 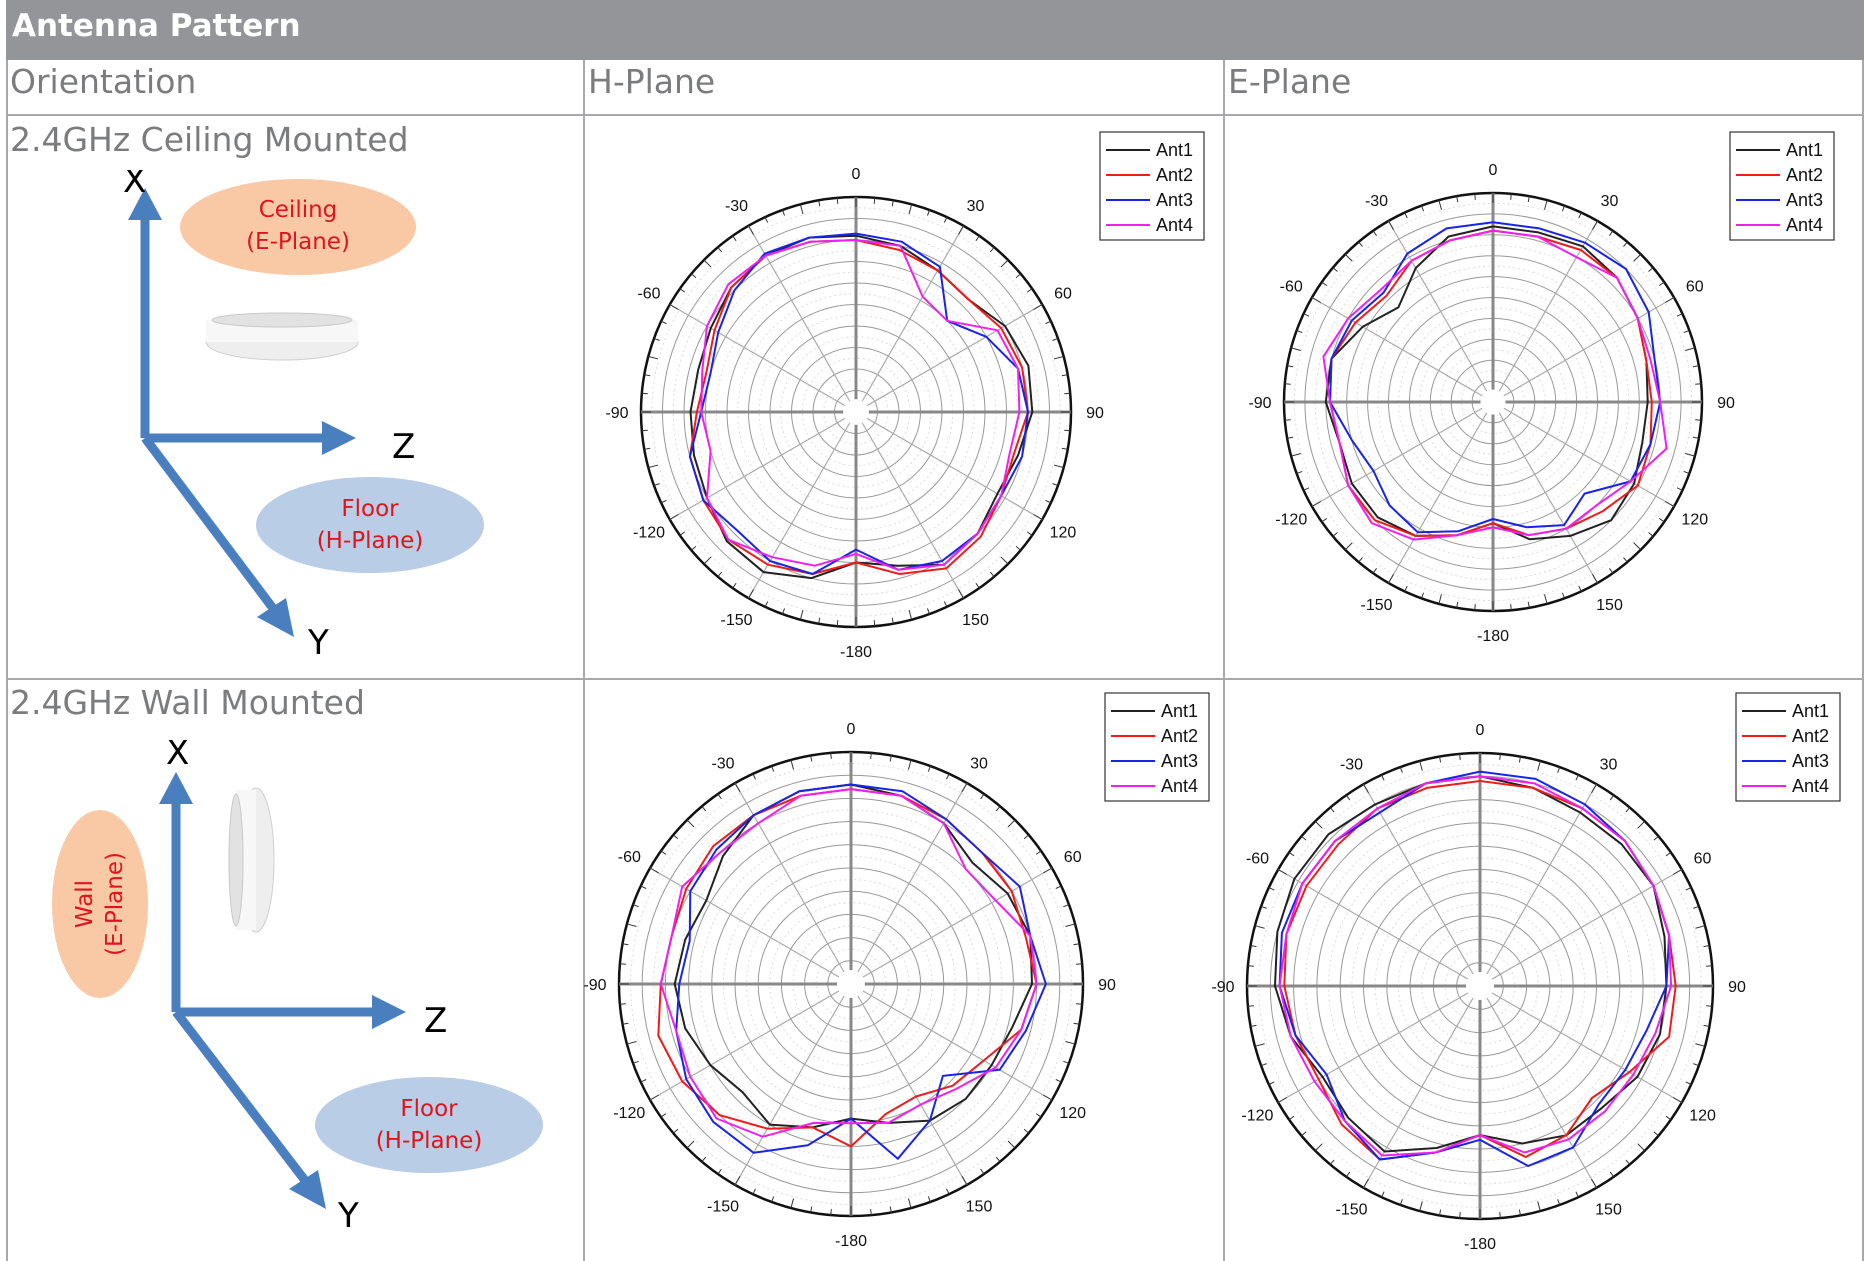 I want to click on angle-label: 150, so click(x=975, y=620).